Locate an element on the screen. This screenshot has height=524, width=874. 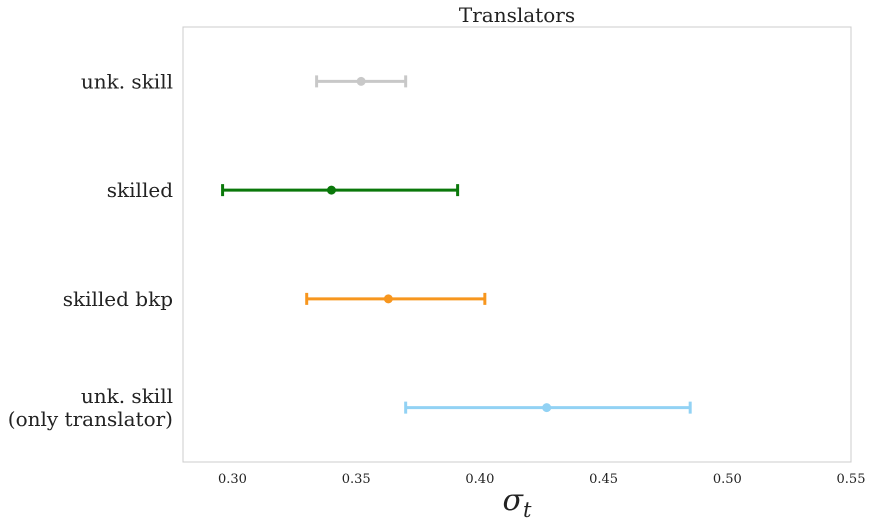
y-tick-label: skilled bkp is located at coordinates (118, 299).